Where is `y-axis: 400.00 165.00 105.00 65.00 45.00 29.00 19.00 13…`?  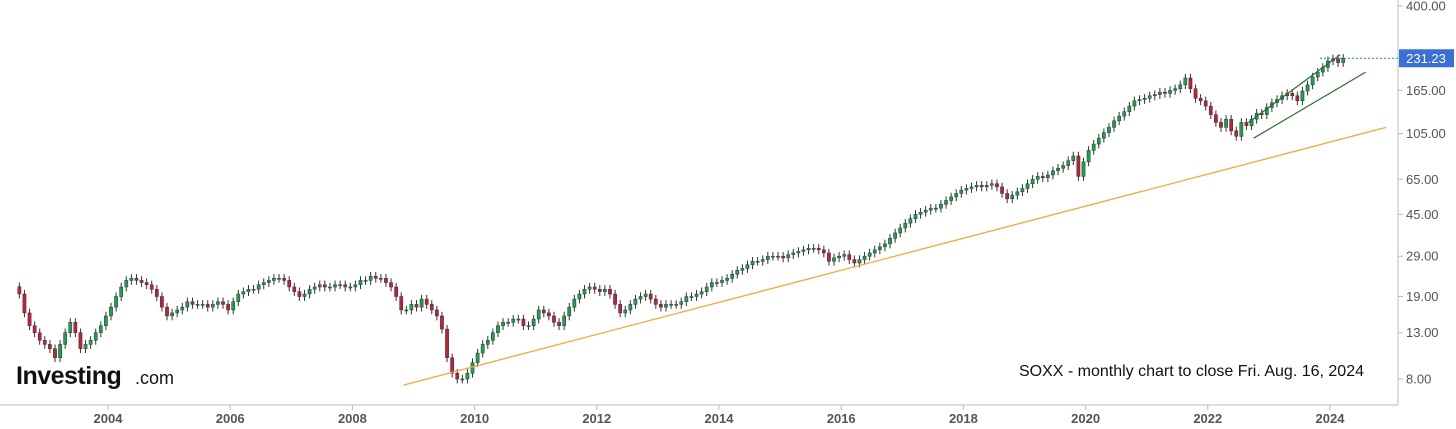 y-axis: 400.00 165.00 105.00 65.00 45.00 29.00 19.00 13… is located at coordinates (1422, 193).